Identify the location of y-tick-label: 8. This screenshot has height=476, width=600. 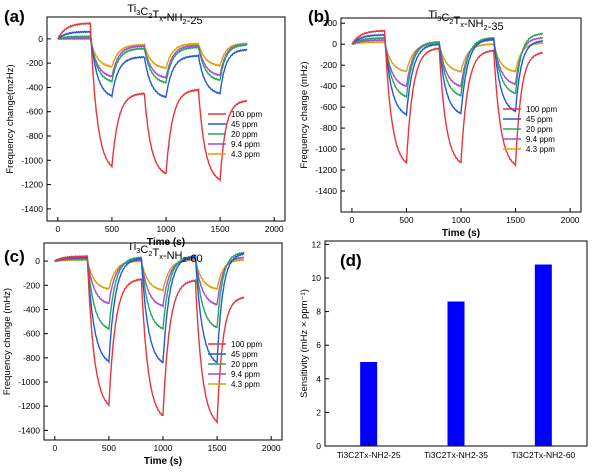
(318, 312).